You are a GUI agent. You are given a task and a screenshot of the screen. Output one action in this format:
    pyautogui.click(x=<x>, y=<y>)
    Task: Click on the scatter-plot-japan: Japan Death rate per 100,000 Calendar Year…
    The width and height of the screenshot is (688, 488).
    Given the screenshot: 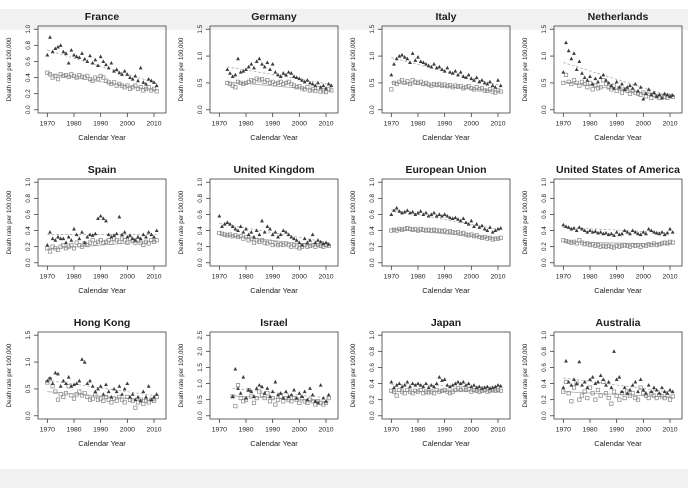 What is the action you would take?
    pyautogui.click(x=430, y=382)
    